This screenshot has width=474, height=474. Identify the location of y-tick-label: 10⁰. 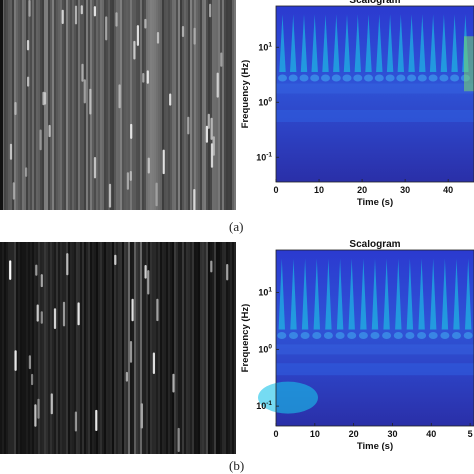
(265, 348).